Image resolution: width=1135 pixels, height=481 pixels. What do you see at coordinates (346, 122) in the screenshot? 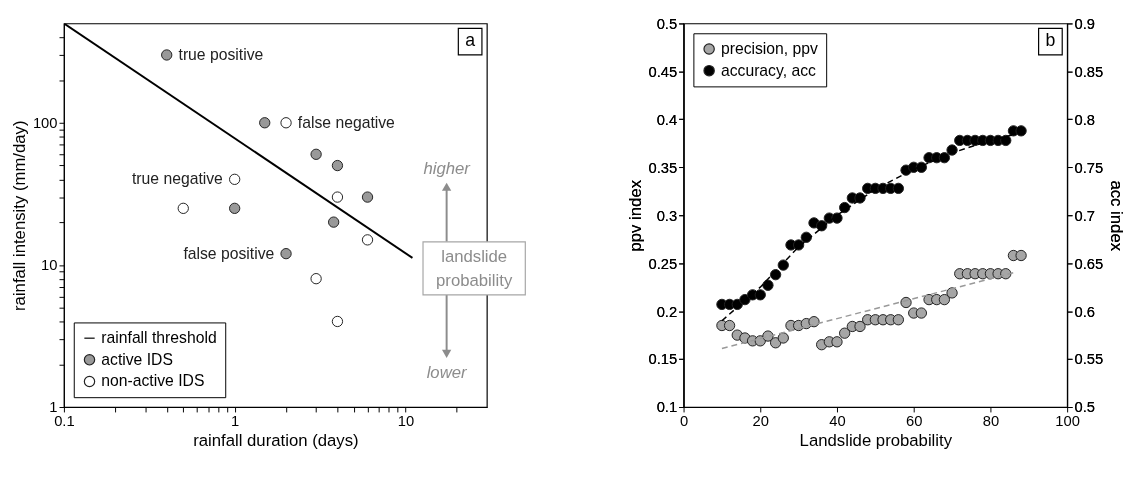
I see `annotation: false negative` at bounding box center [346, 122].